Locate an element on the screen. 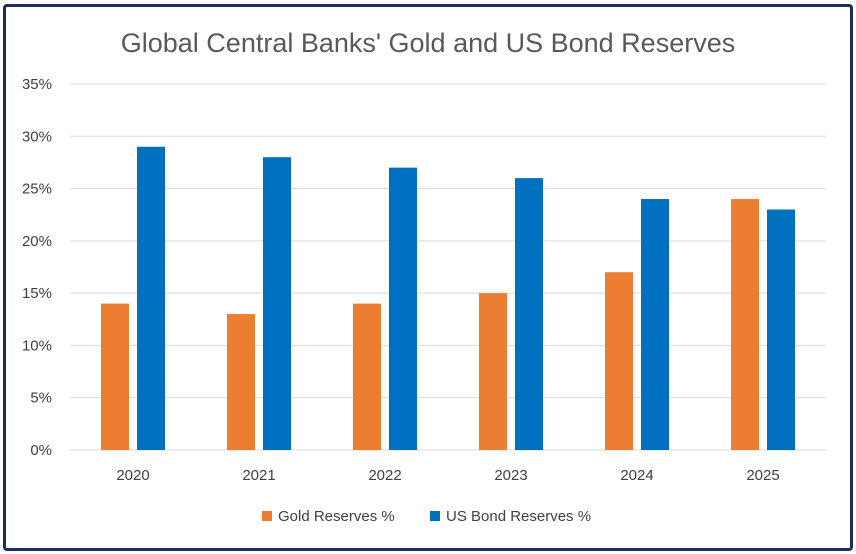  bar-us-bond-2021 is located at coordinates (277, 303).